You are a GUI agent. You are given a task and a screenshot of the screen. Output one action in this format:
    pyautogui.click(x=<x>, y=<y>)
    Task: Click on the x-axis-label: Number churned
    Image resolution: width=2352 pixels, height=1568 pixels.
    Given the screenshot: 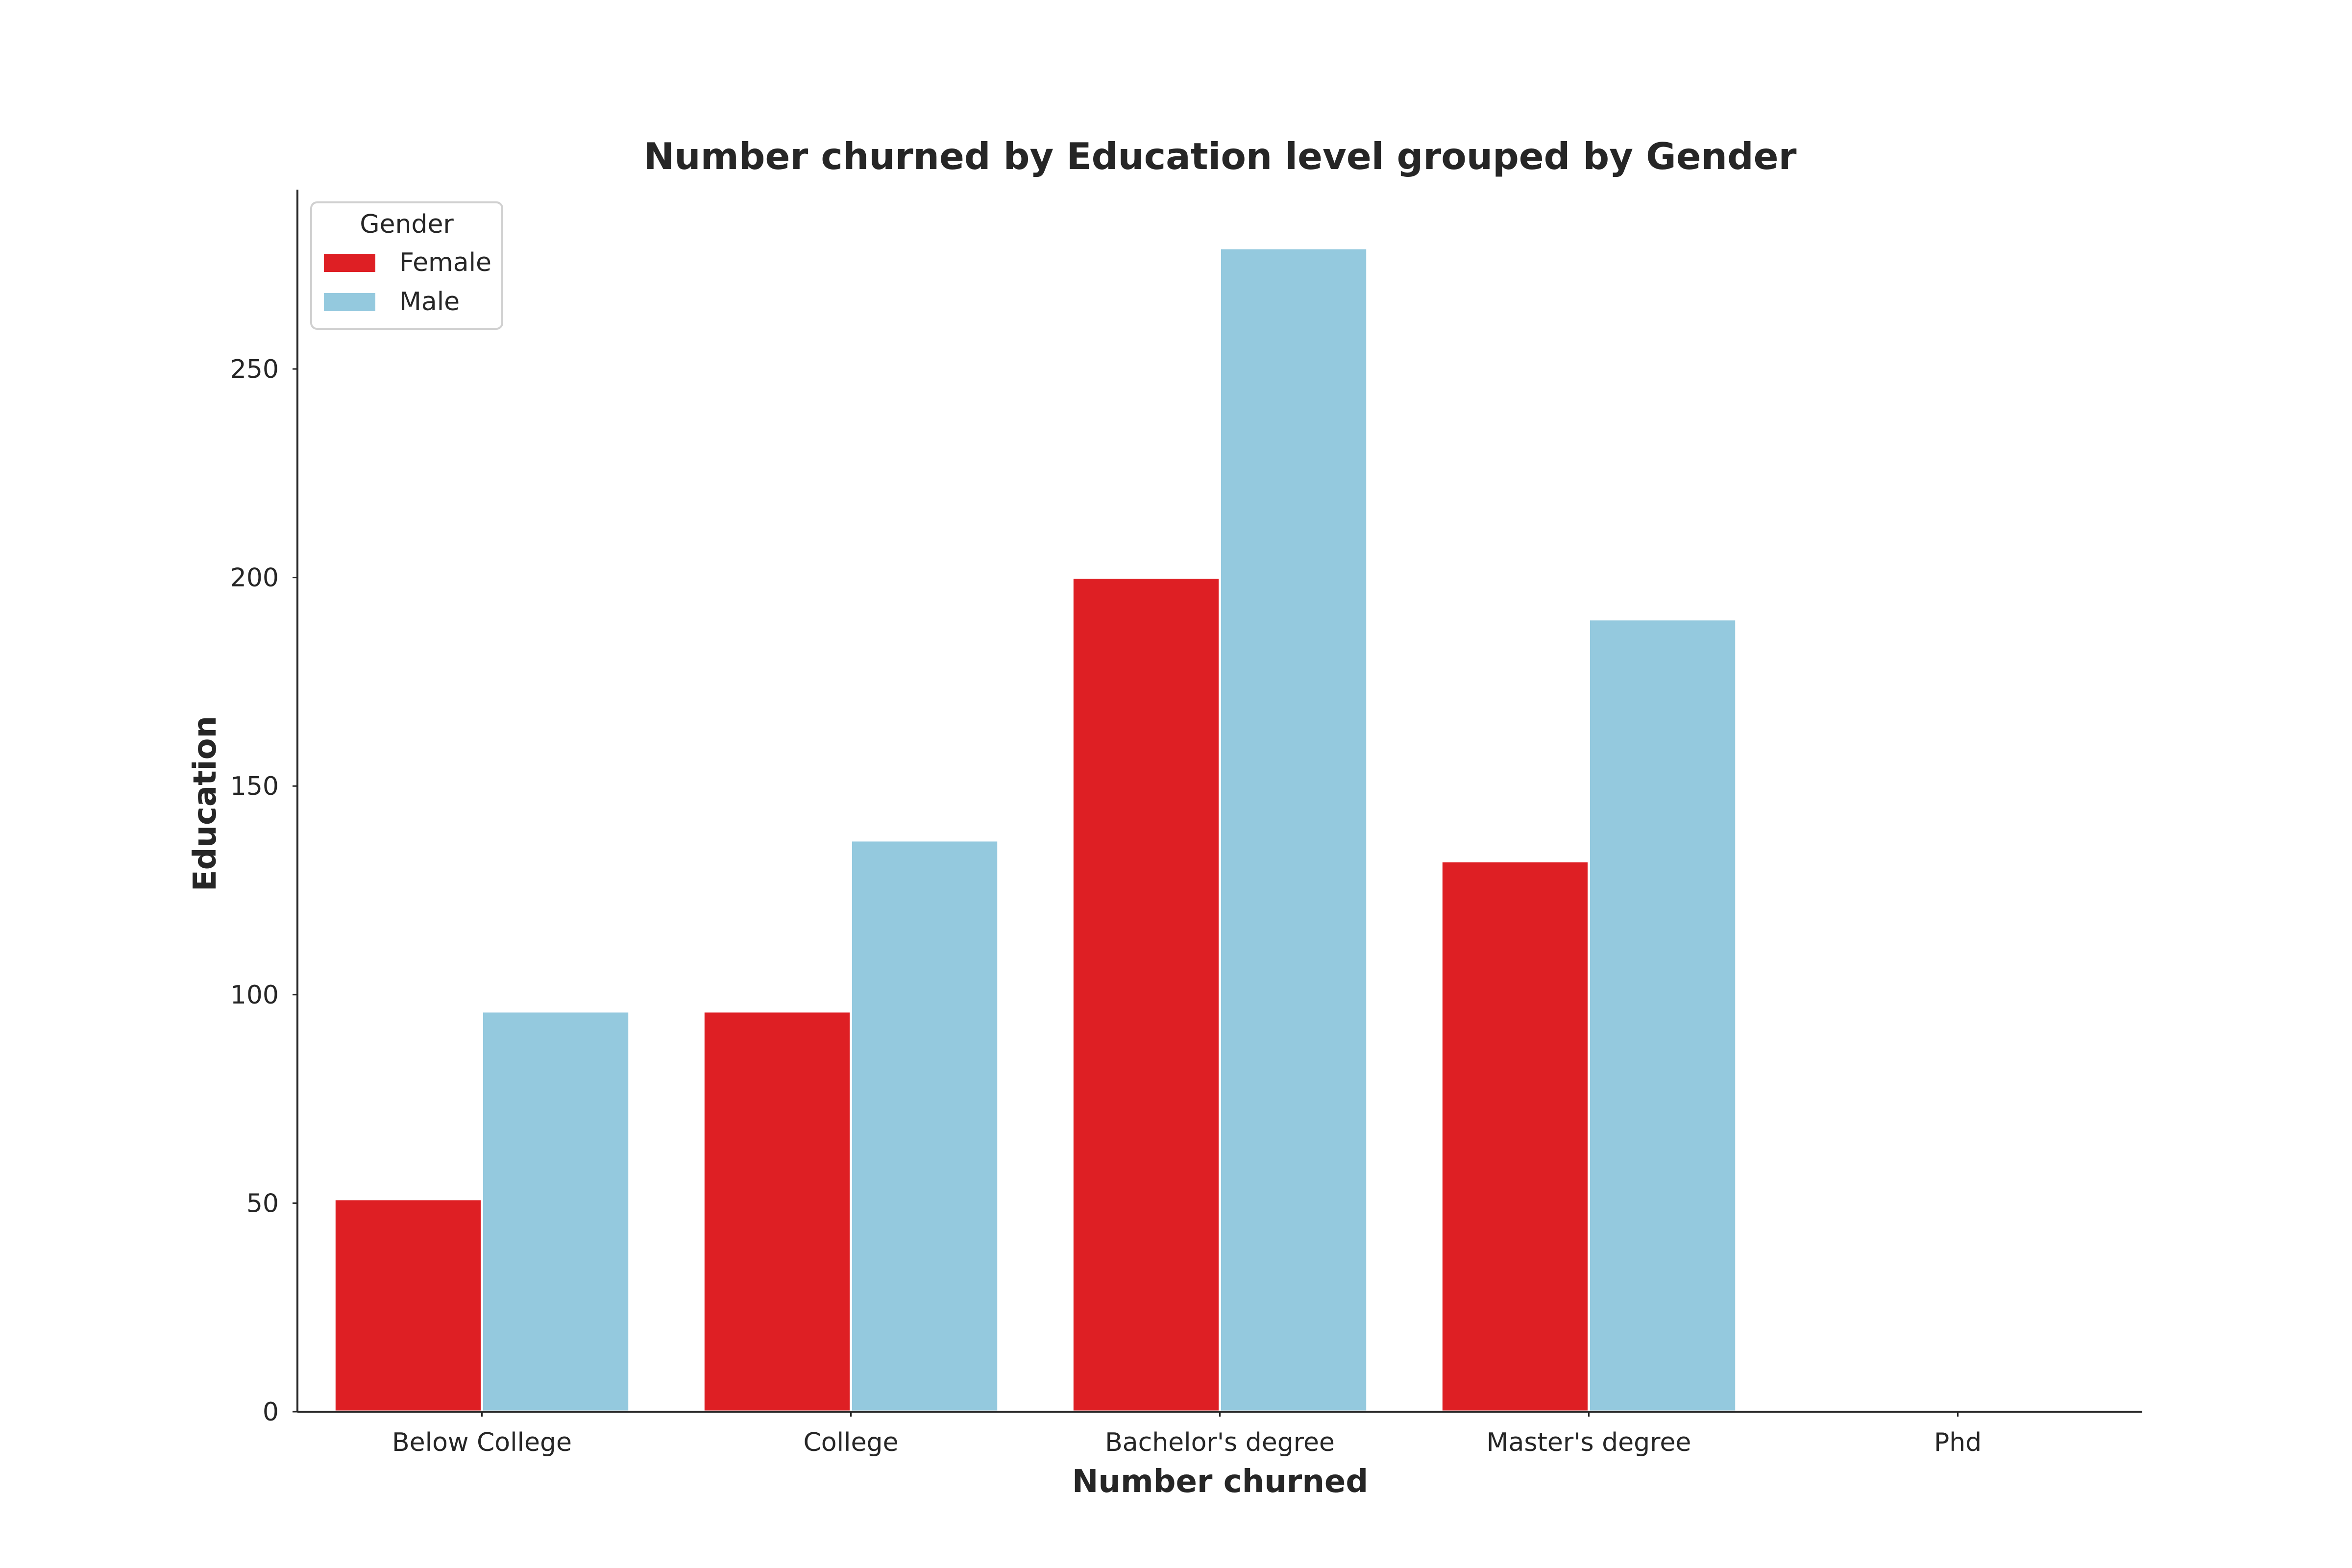 What is the action you would take?
    pyautogui.click(x=1220, y=1482)
    